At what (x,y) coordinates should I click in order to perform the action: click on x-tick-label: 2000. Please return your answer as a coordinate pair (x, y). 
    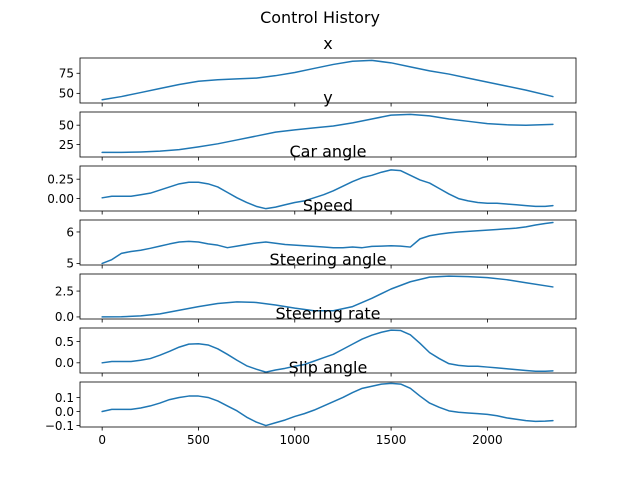
    Looking at the image, I should click on (487, 440).